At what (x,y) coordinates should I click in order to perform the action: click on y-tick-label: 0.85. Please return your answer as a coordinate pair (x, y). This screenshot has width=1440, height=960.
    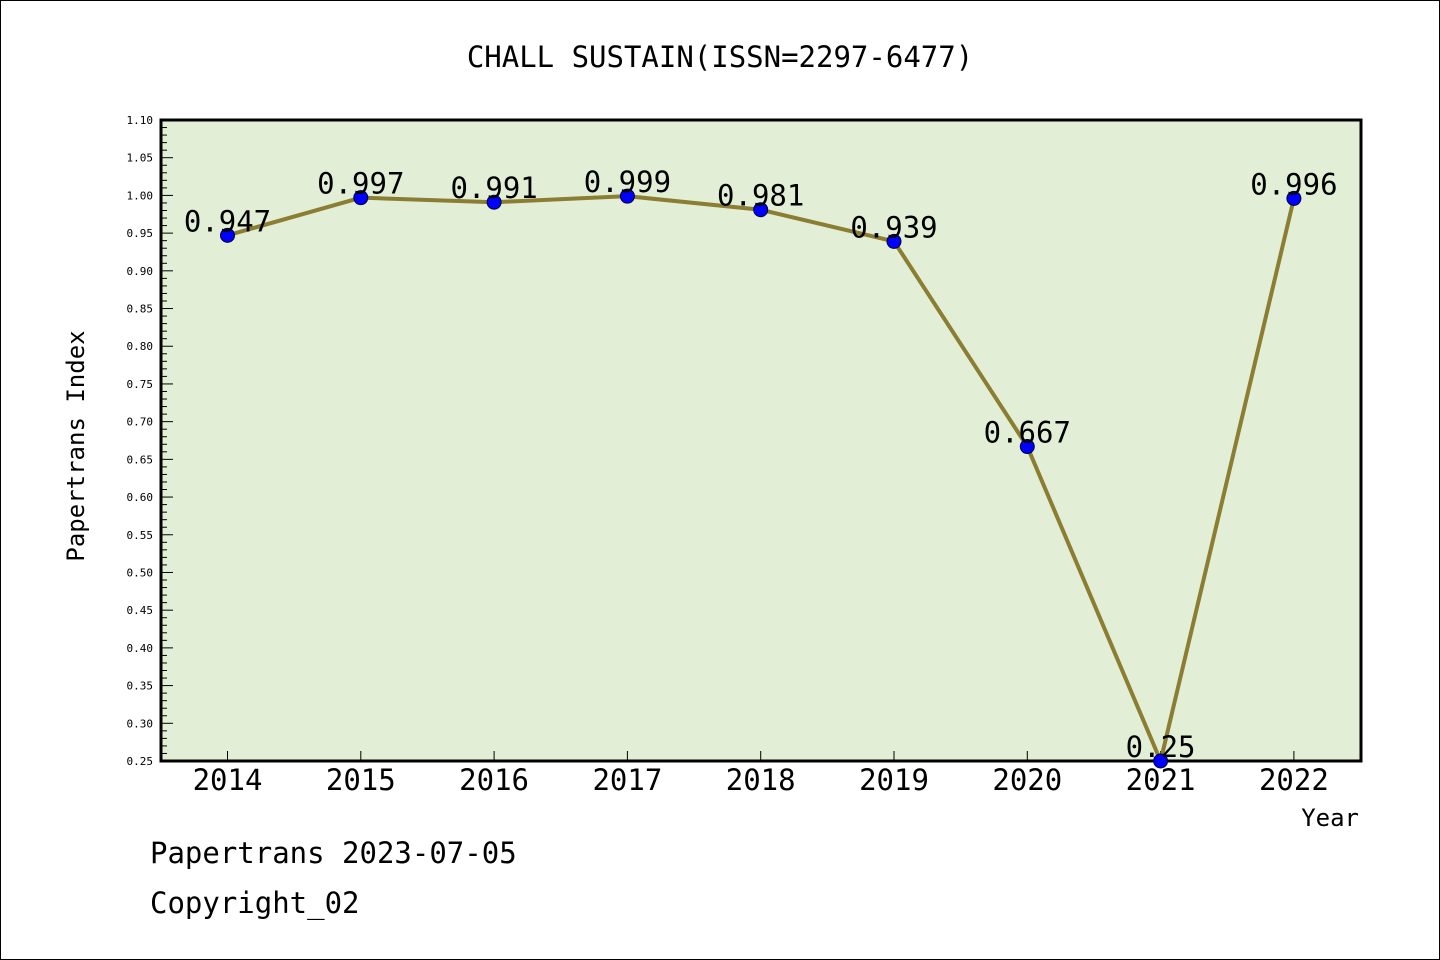
    Looking at the image, I should click on (140, 309).